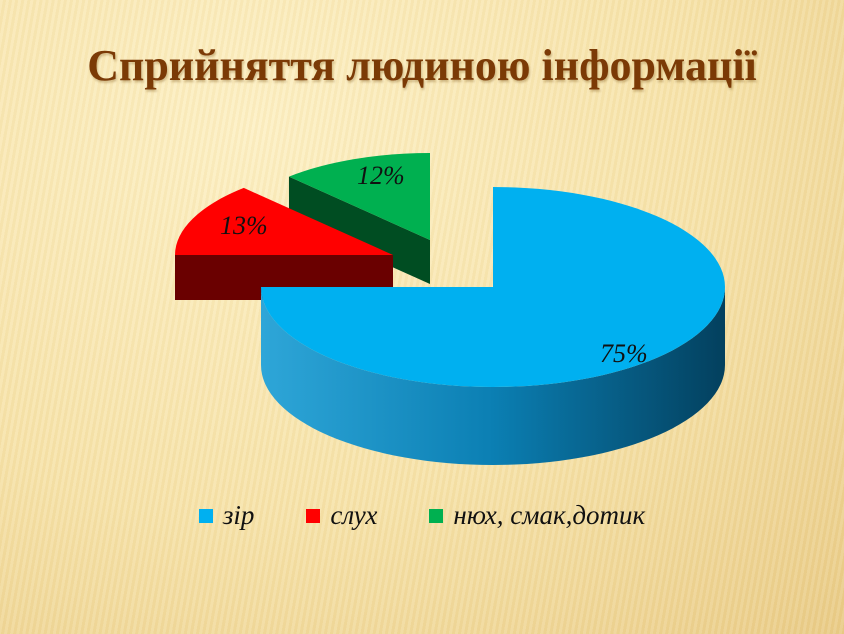 Image resolution: width=844 pixels, height=634 pixels. I want to click on legend-label: нюх, смак,дотик, so click(549, 515).